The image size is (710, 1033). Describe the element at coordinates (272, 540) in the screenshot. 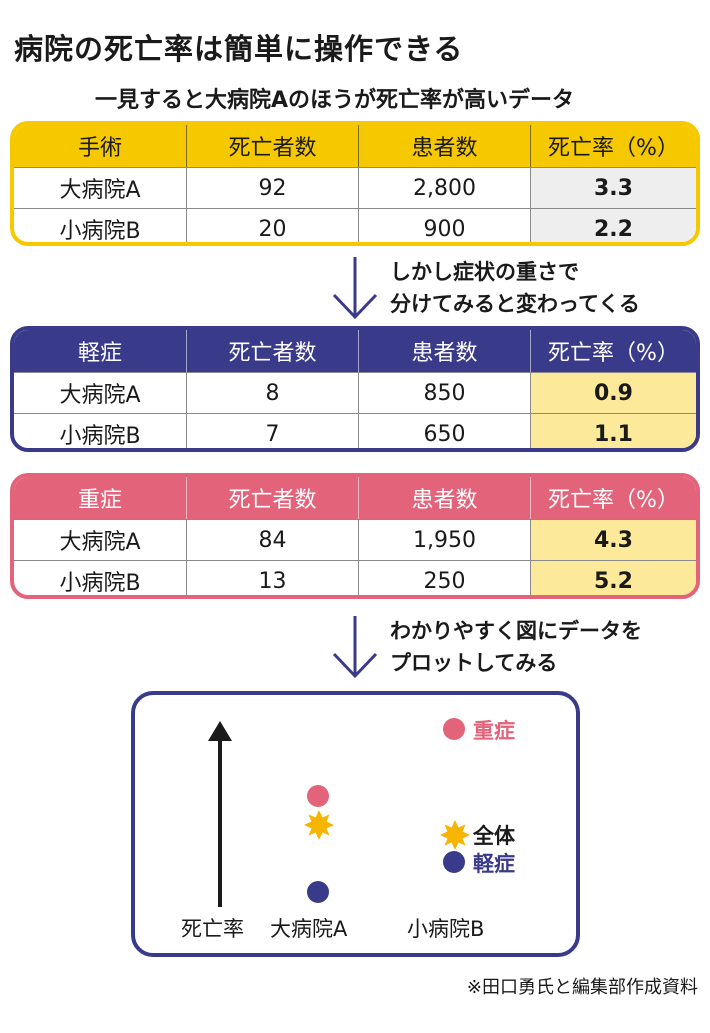

I see `deaths-cell: 84` at that location.